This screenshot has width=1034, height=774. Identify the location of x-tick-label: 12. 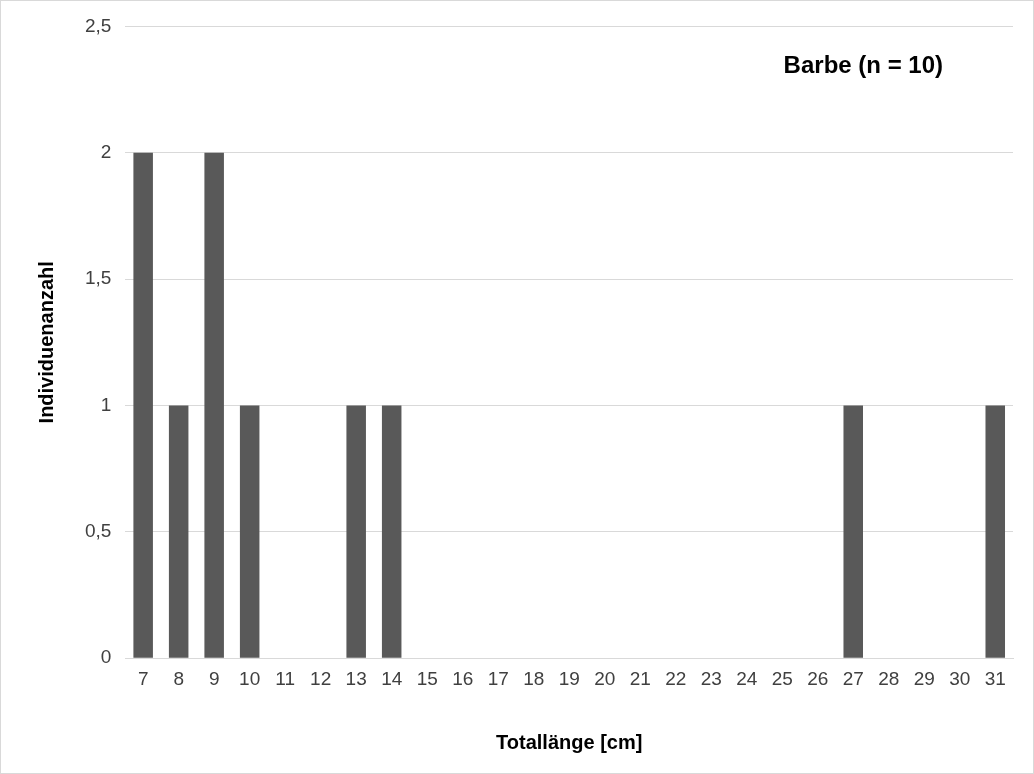
(321, 678).